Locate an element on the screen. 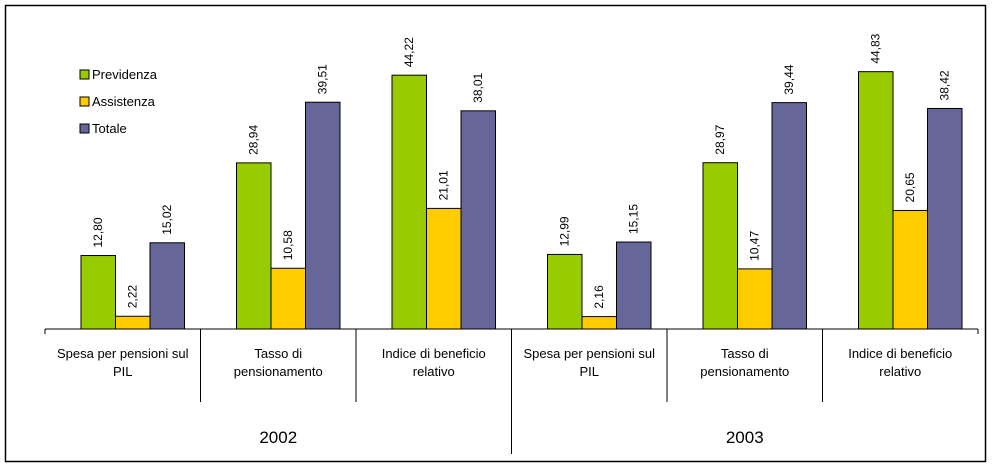 This screenshot has height=468, width=992. legend-swatch-totale is located at coordinates (84, 128).